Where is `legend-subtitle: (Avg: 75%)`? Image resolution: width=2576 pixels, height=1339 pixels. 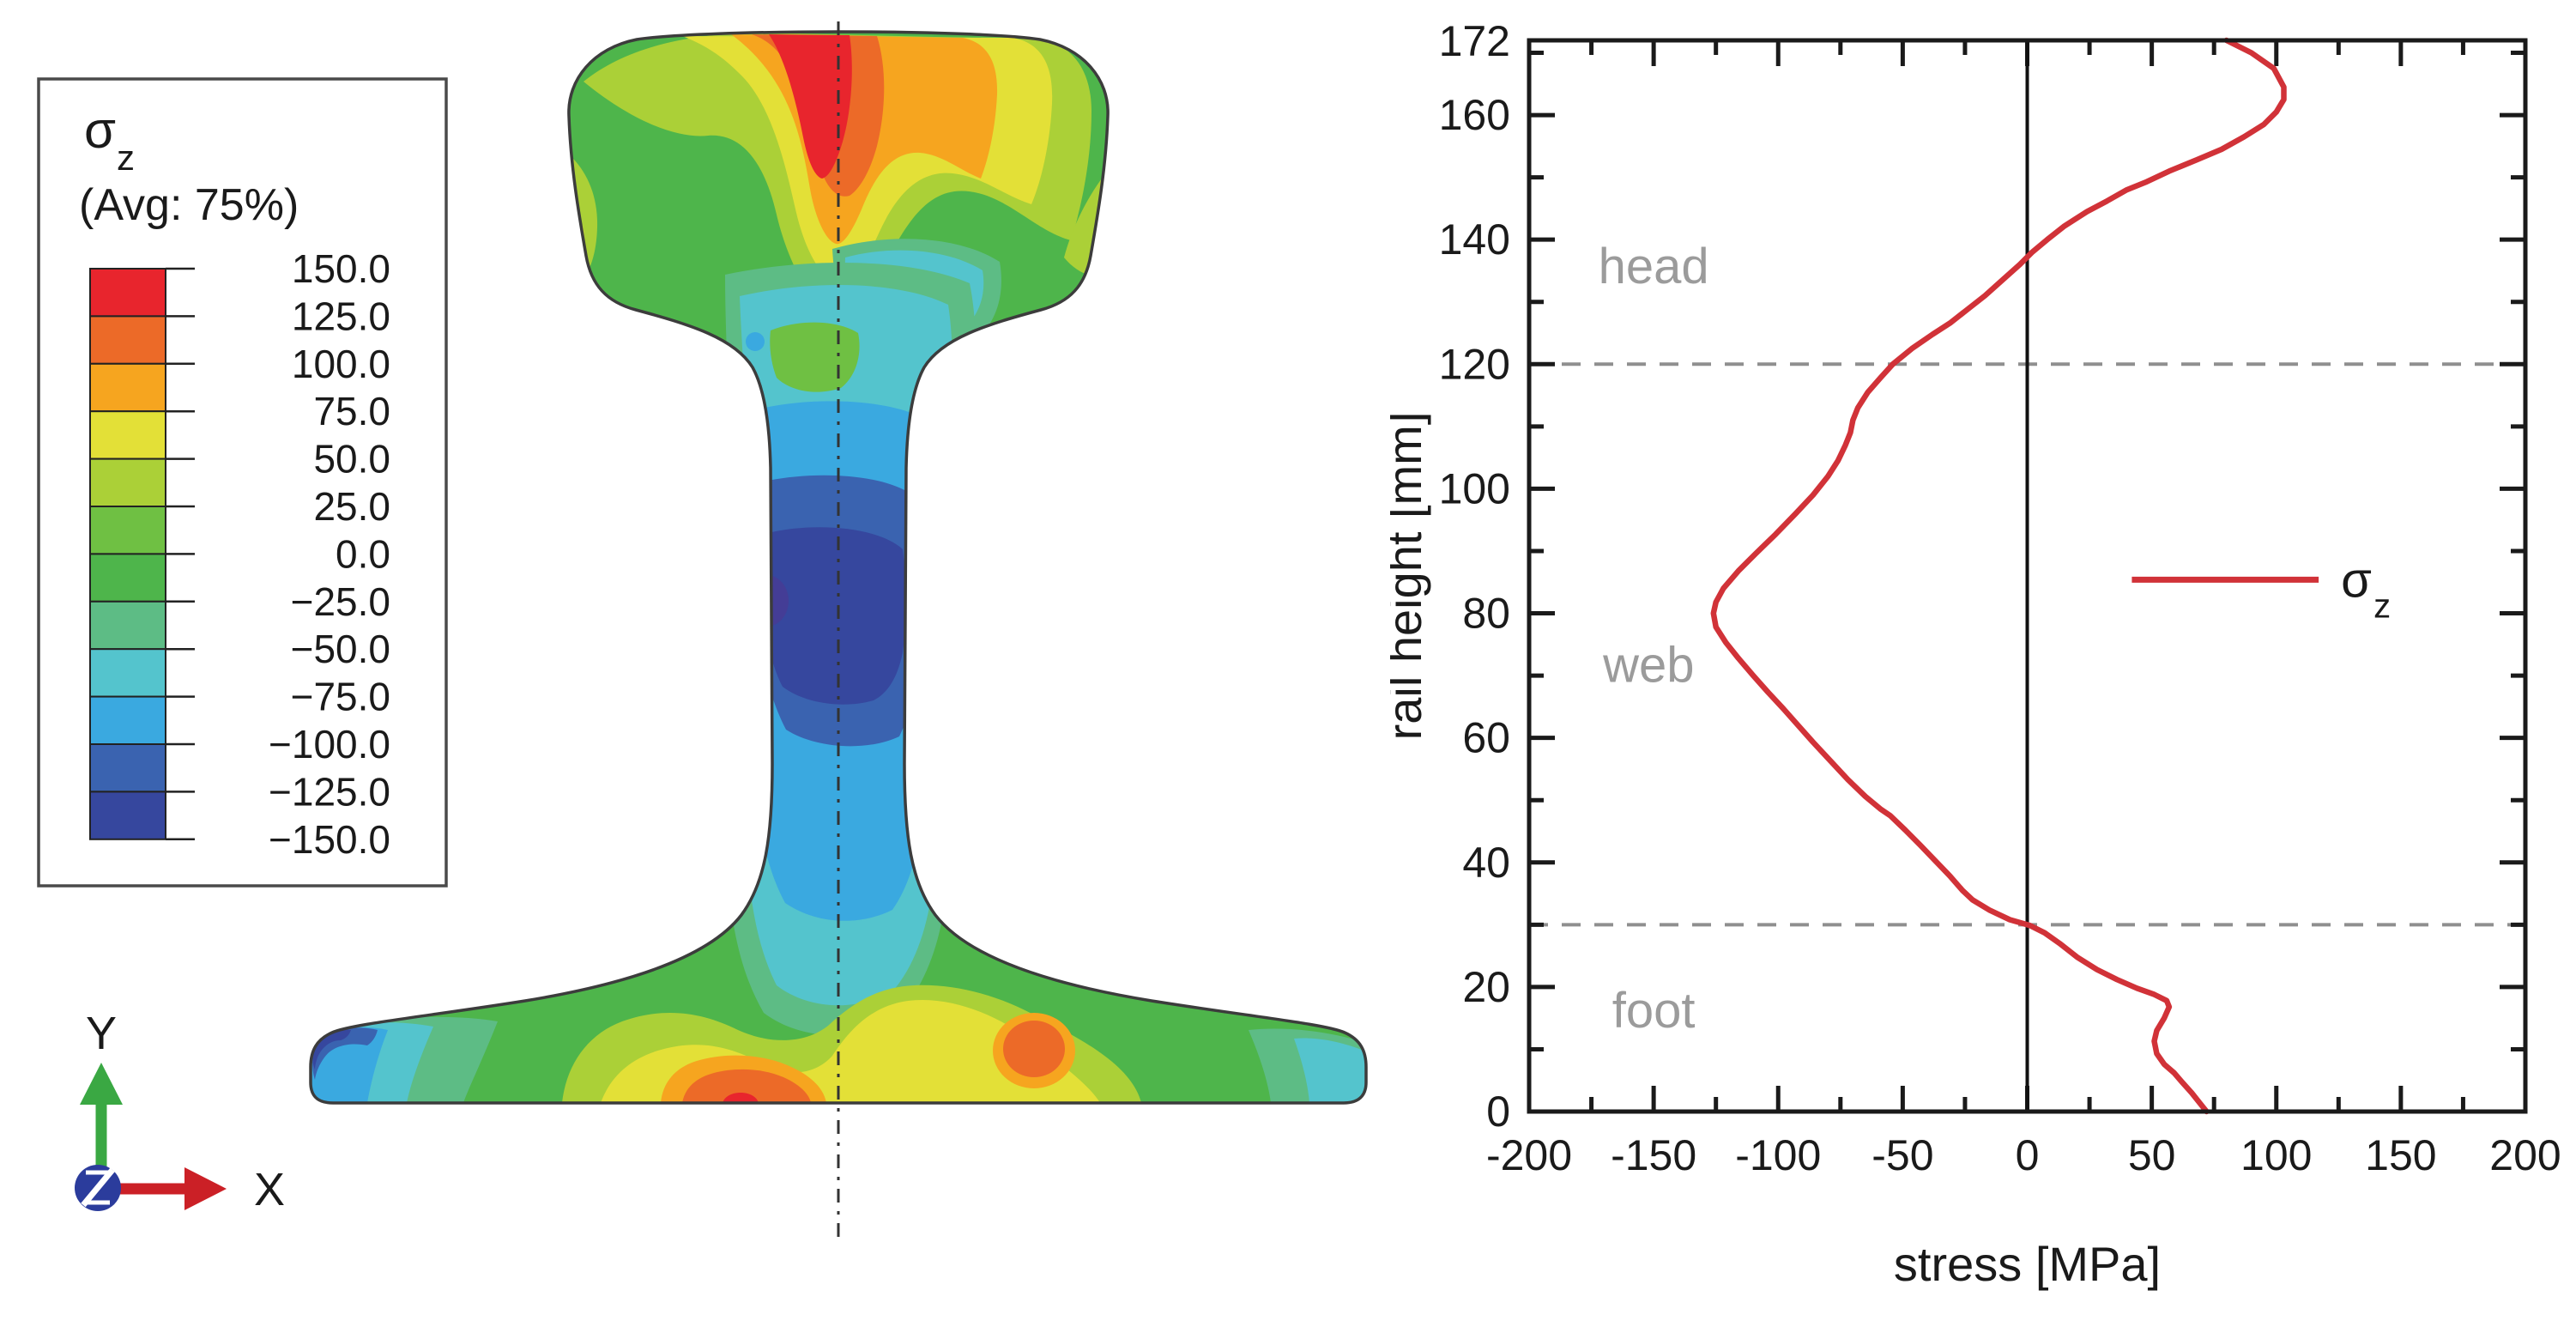
legend-subtitle: (Avg: 75%) is located at coordinates (189, 205).